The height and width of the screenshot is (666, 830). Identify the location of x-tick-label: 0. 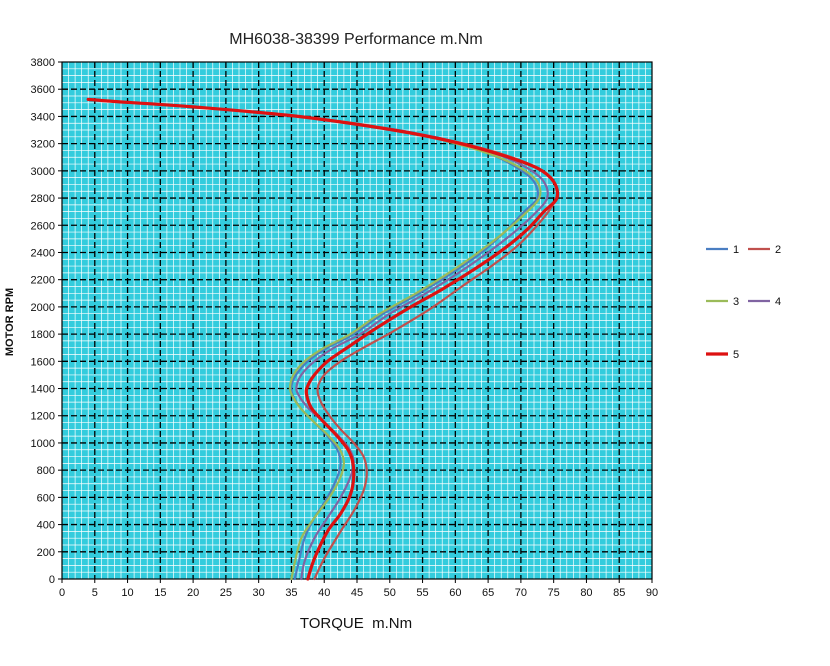
(62, 593).